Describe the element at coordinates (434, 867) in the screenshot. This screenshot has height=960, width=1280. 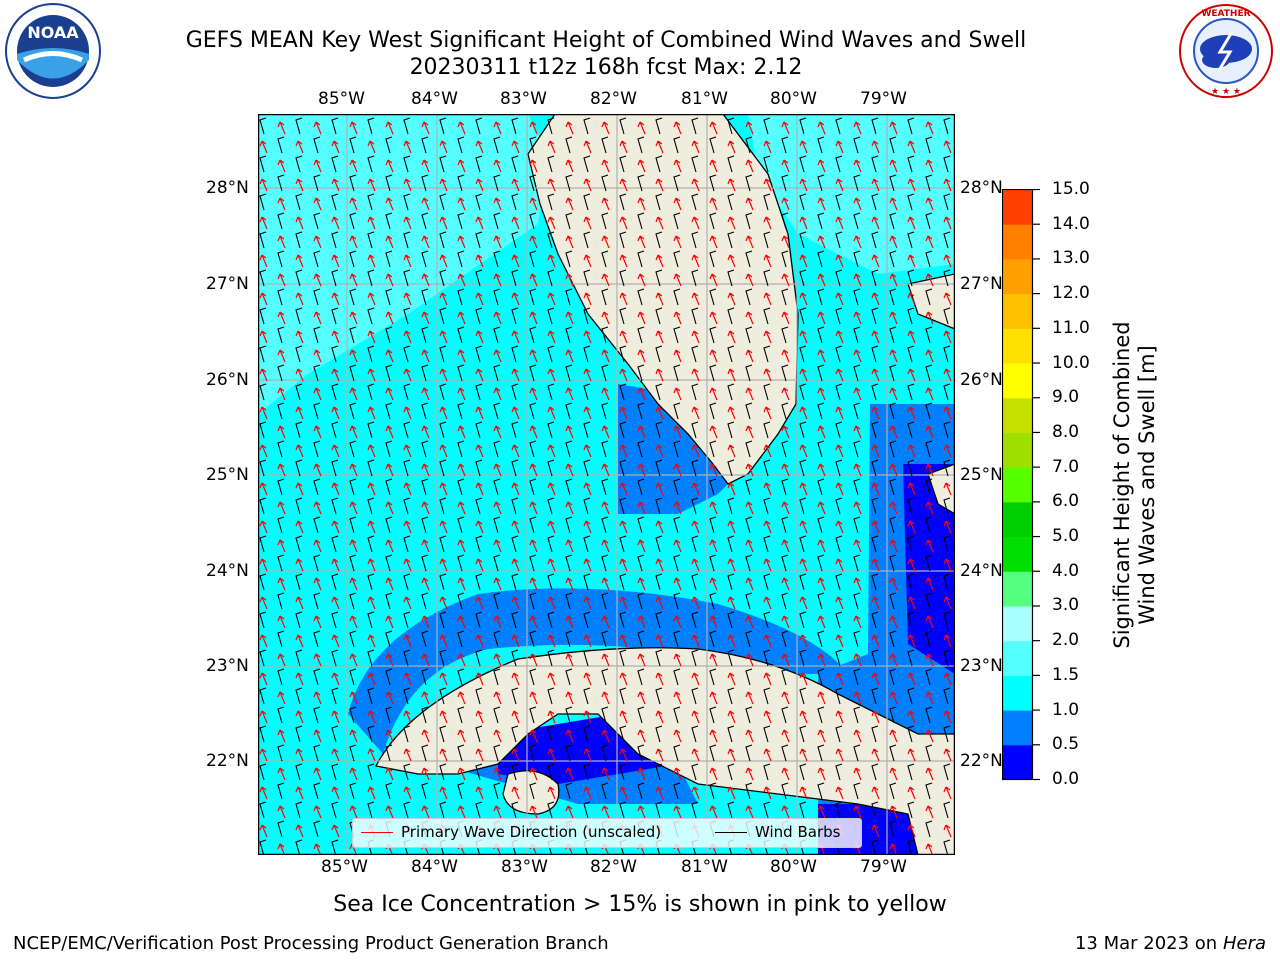
I see `lon-label-bottom-84: 84°W` at that location.